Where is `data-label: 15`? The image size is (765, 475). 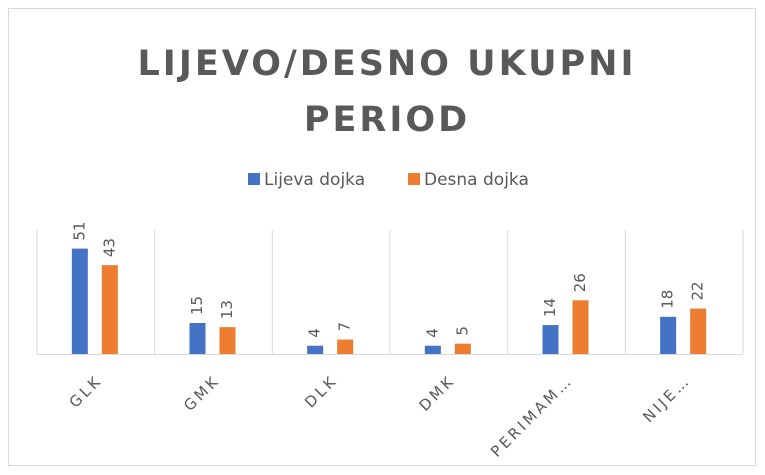 data-label: 15 is located at coordinates (197, 305).